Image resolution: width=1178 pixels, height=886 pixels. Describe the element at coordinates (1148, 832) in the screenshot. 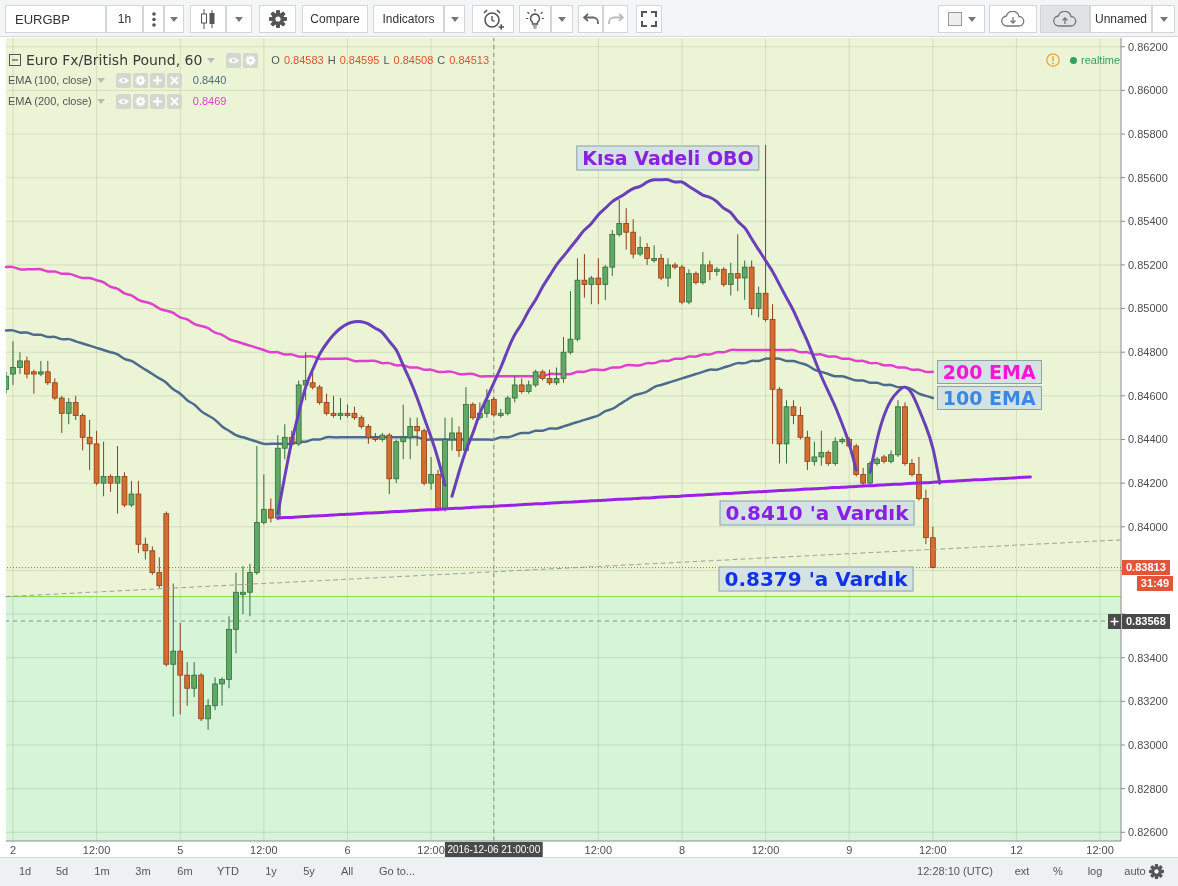

I see `y-tick-label: 0.82600` at that location.